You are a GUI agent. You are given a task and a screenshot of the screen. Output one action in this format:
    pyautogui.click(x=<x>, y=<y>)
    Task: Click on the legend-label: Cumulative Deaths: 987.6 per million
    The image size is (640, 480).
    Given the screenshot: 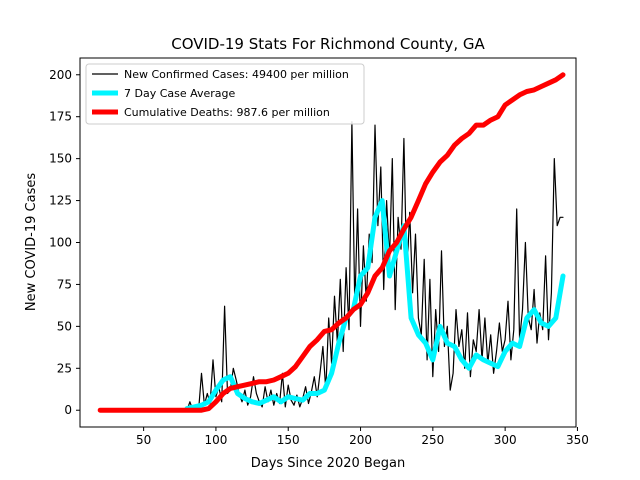 What is the action you would take?
    pyautogui.click(x=227, y=112)
    